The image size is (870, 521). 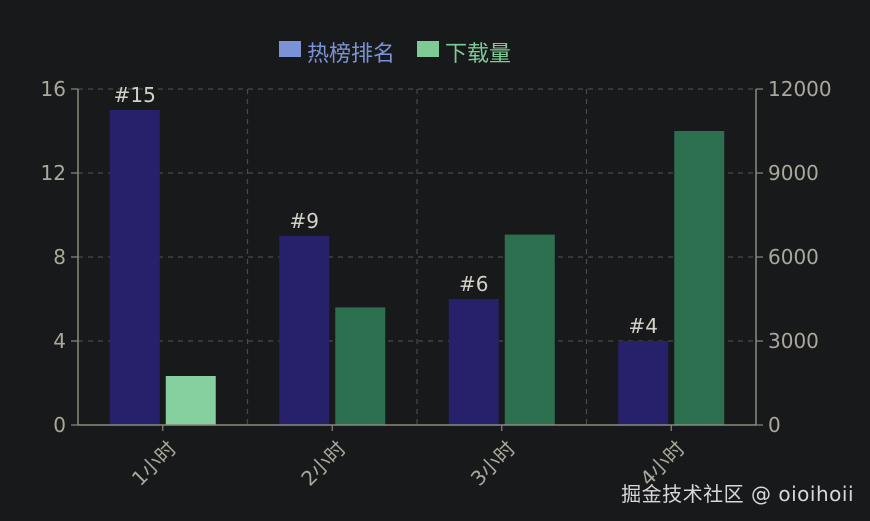 I want to click on y-left-tick-label: 8, so click(x=59, y=257).